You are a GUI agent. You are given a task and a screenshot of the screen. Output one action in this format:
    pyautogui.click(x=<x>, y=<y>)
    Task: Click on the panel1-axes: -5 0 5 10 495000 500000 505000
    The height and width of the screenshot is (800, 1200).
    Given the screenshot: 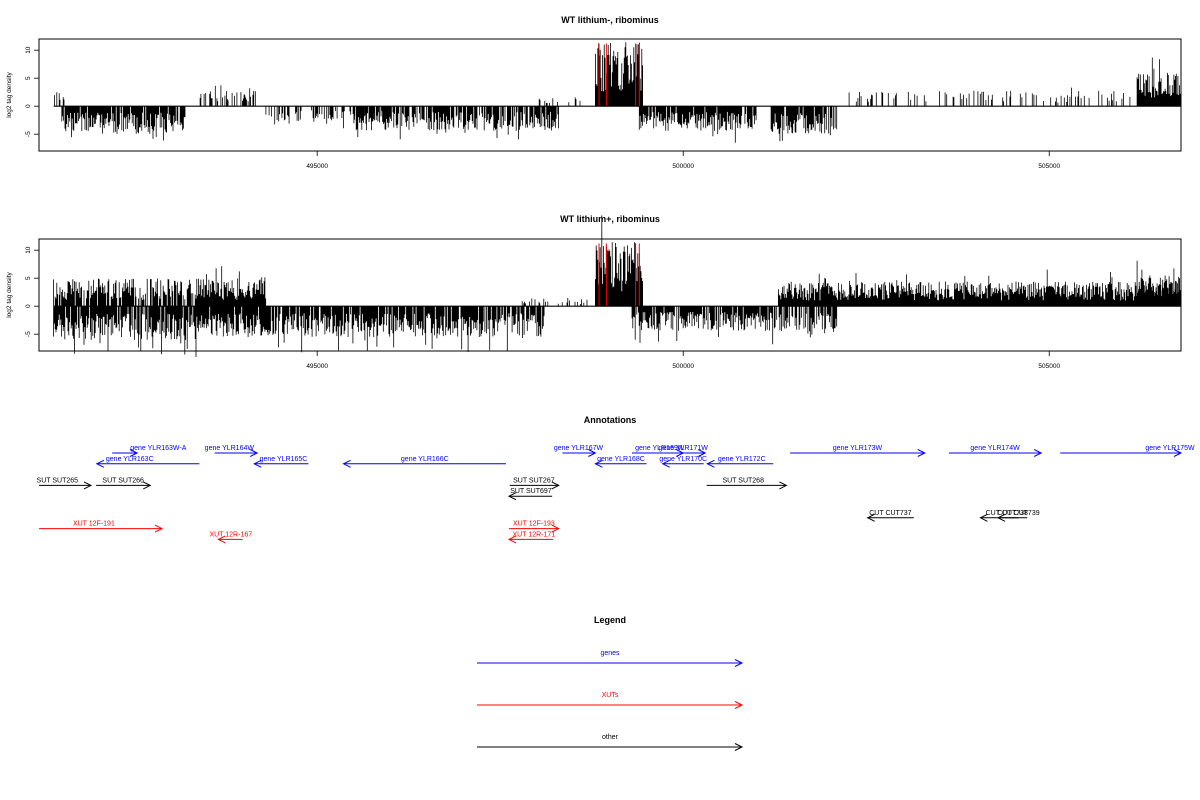 What is the action you would take?
    pyautogui.click(x=542, y=108)
    